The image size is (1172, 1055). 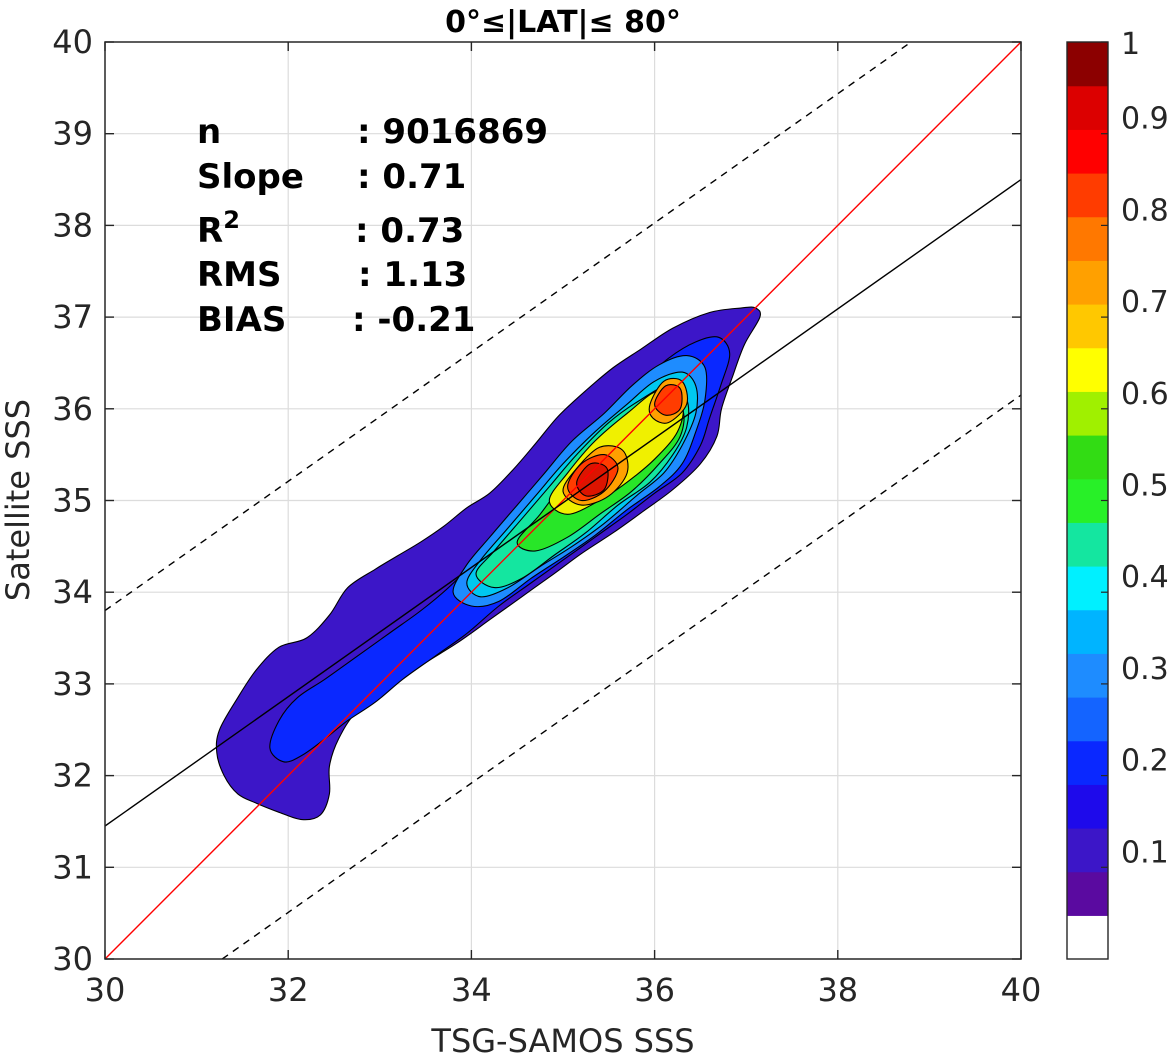 What do you see at coordinates (72, 317) in the screenshot?
I see `y-tick-label: 37` at bounding box center [72, 317].